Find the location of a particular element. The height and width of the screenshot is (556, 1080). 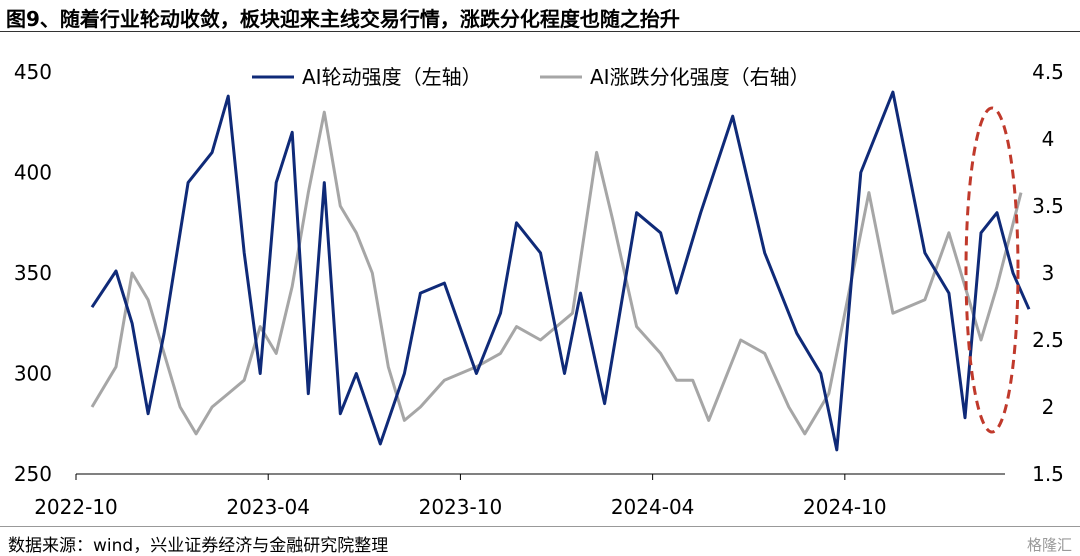

y-right-tick-label: 1.5 is located at coordinates (1048, 474).